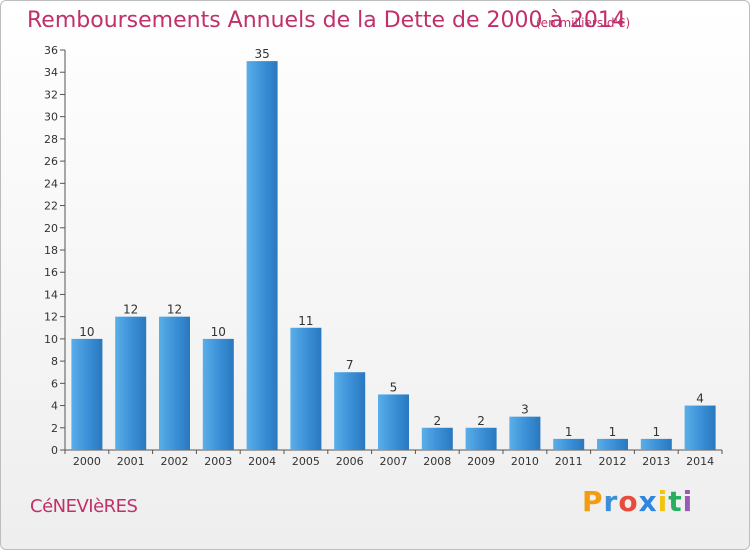  I want to click on y-tick-label: 28, so click(51, 139).